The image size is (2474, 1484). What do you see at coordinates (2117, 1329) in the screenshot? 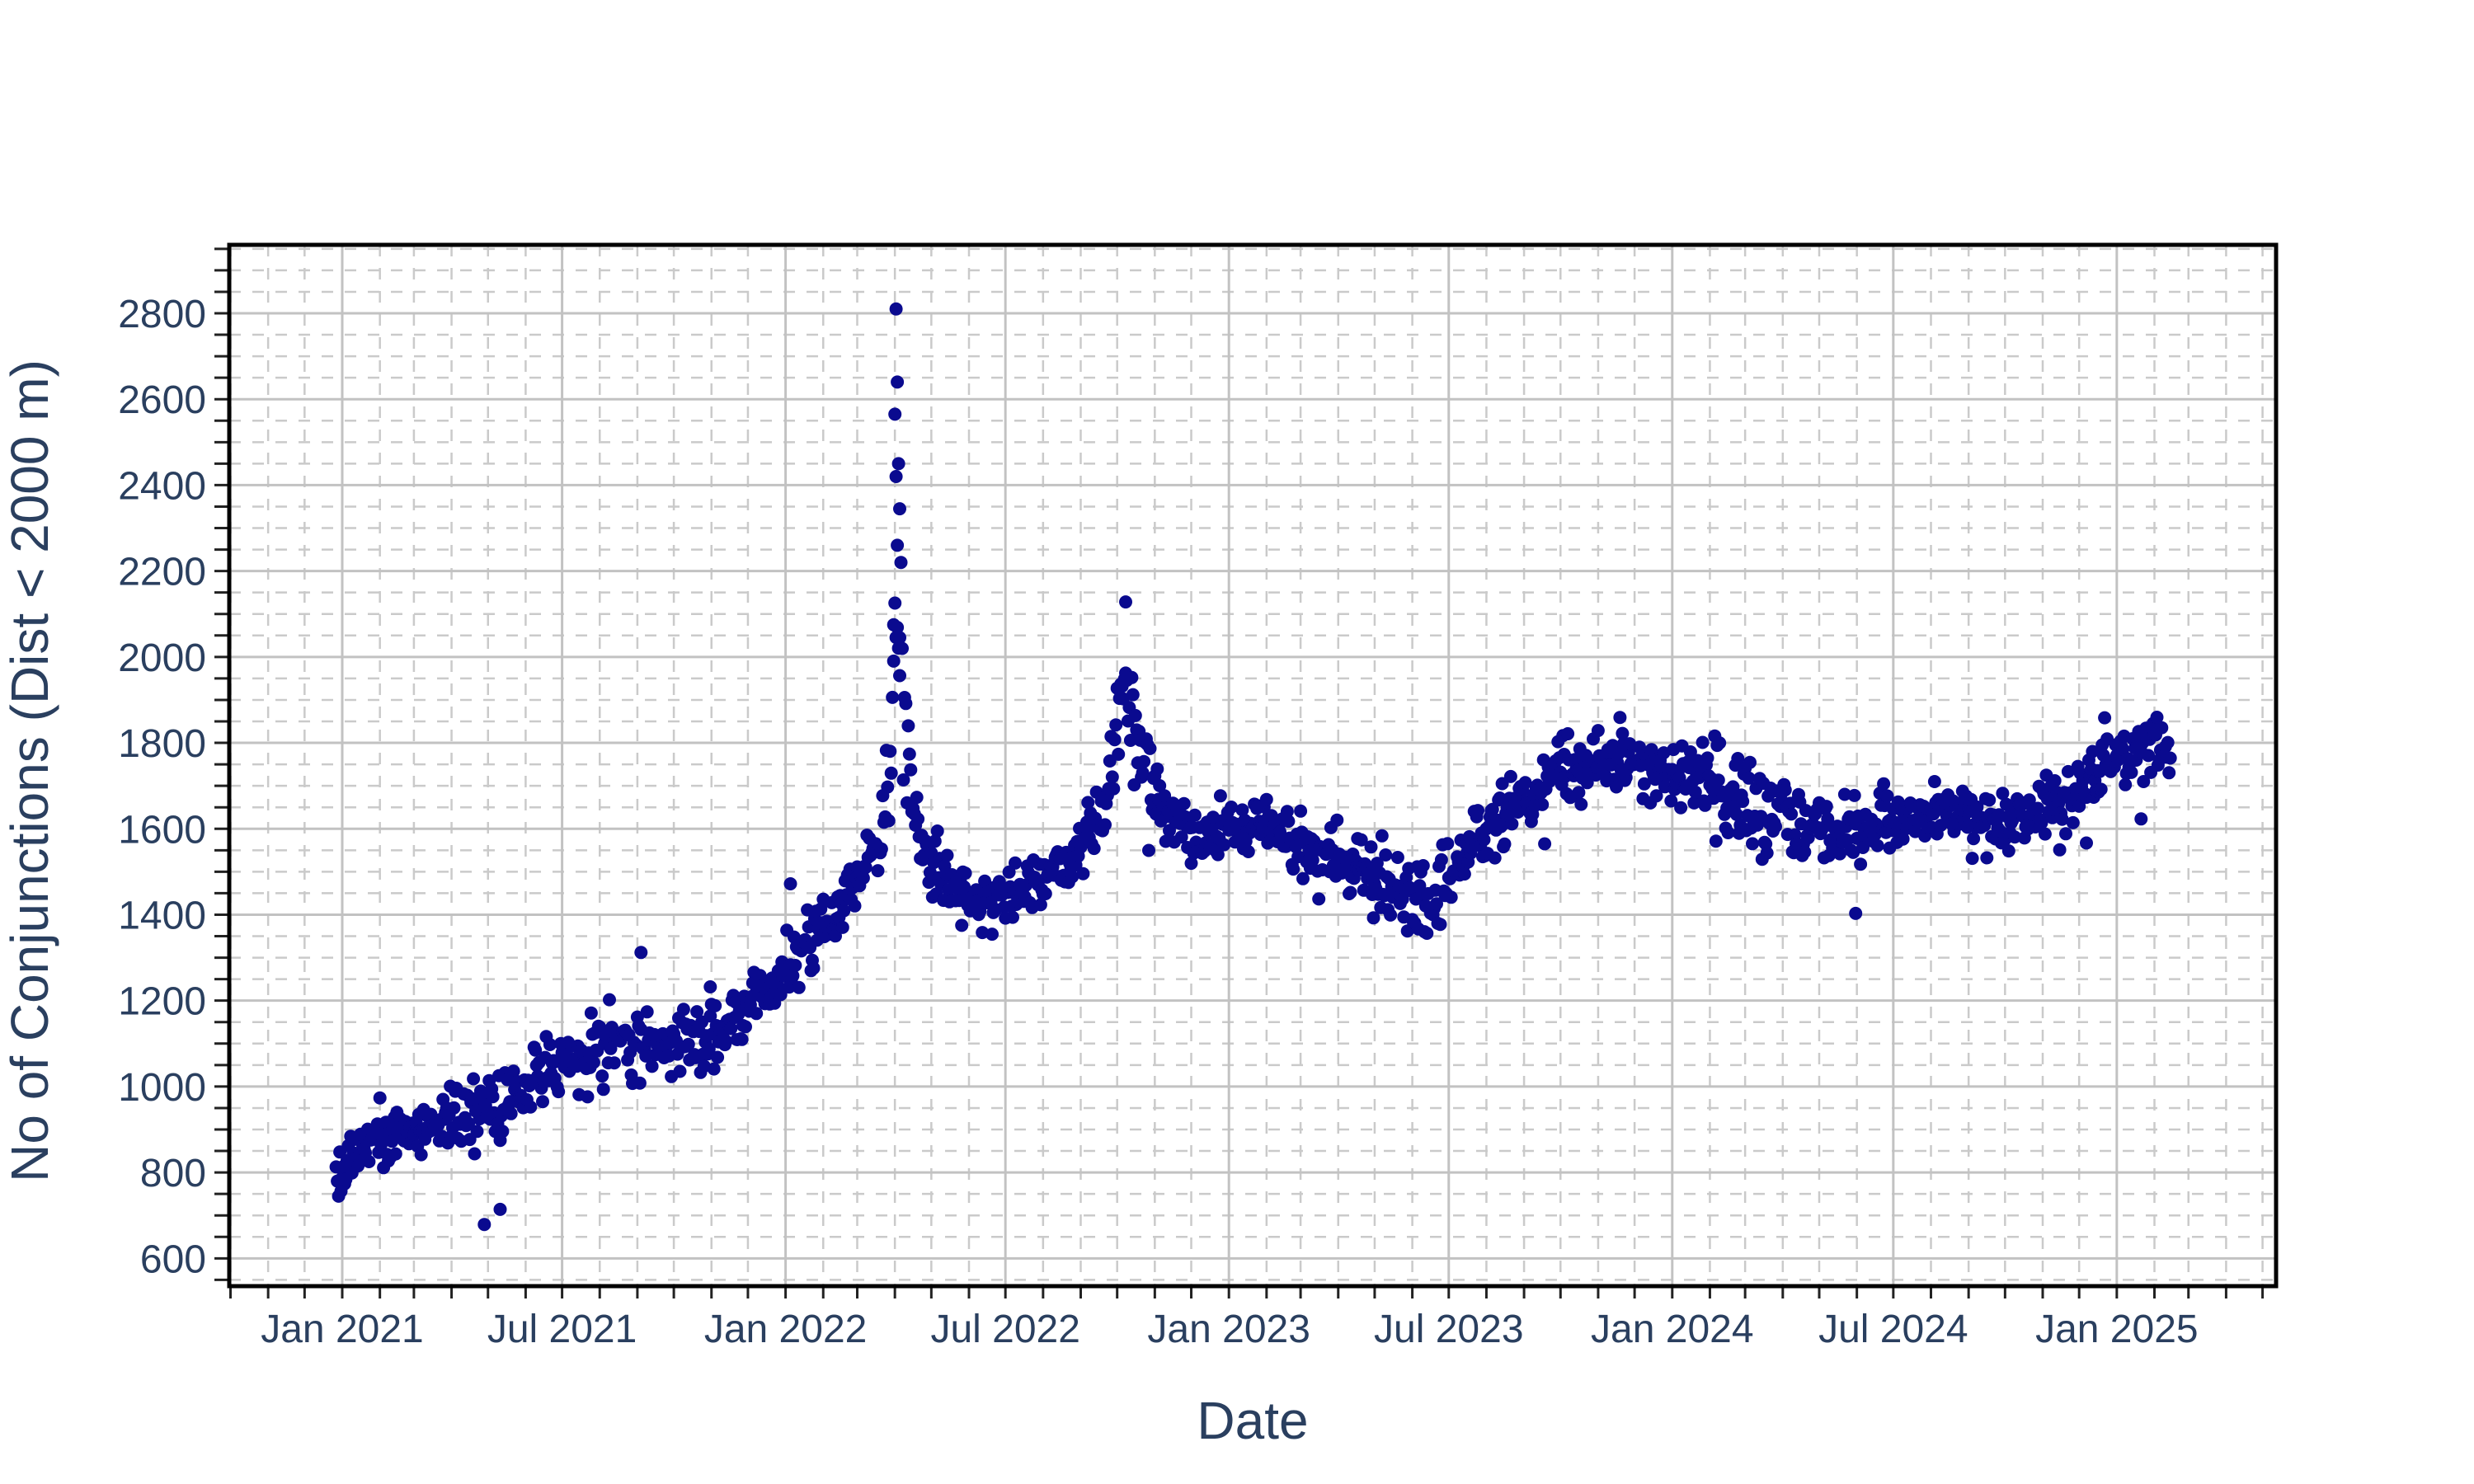
I see `x-tick-label: Jan 2025` at bounding box center [2117, 1329].